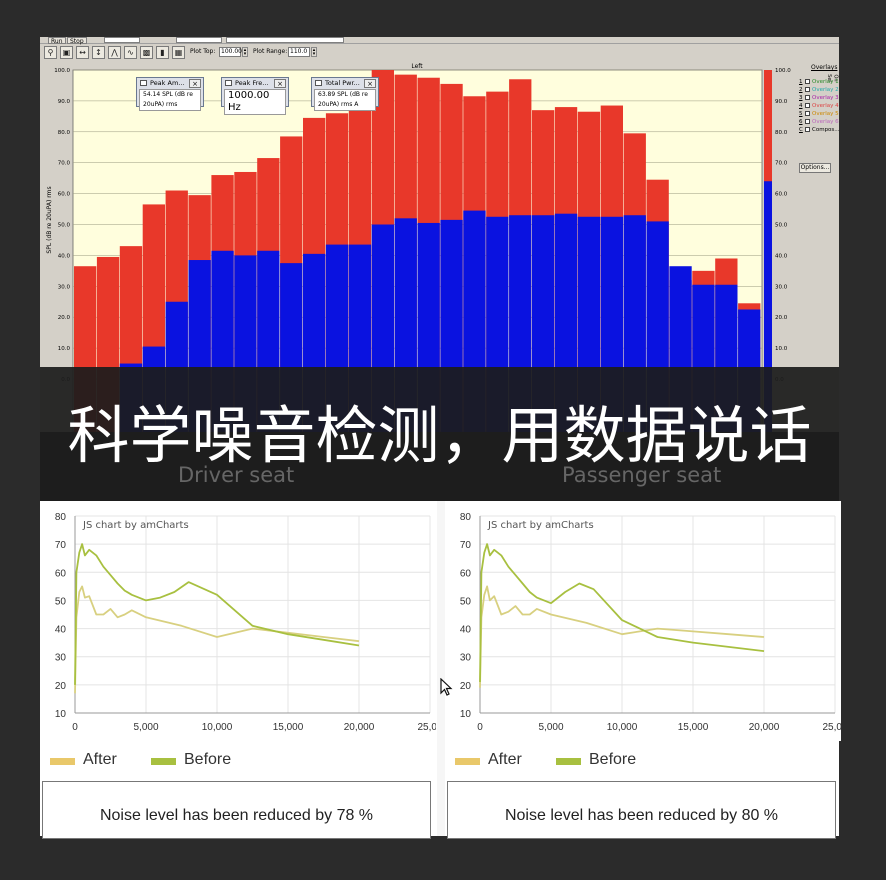  I want to click on overlay-number: 1, so click(801, 82).